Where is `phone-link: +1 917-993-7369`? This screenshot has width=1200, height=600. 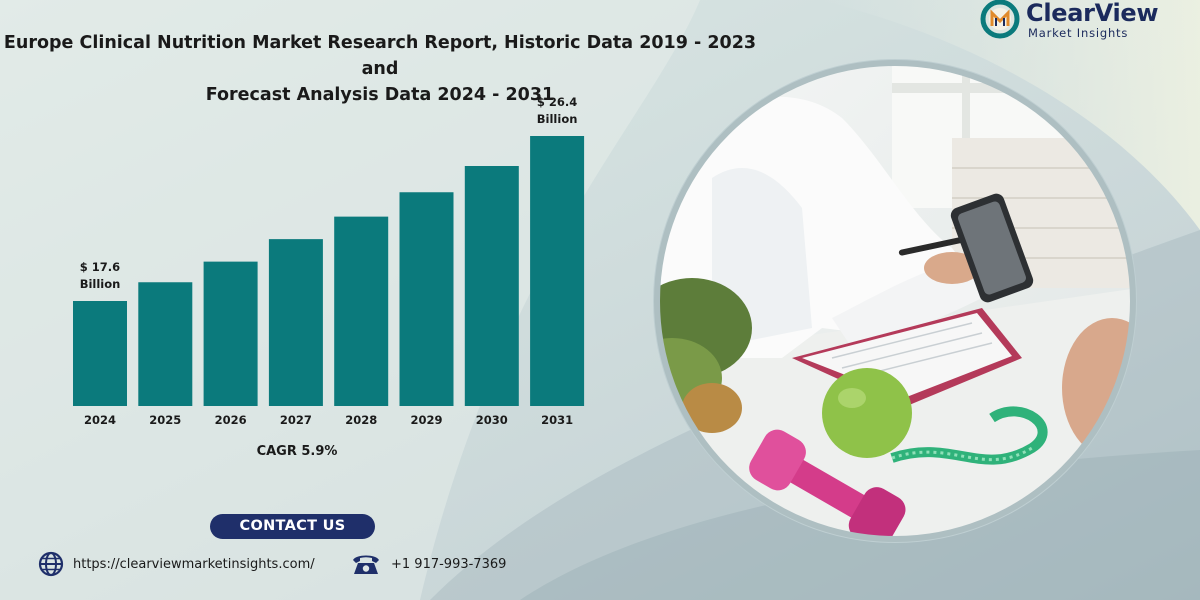 phone-link: +1 917-993-7369 is located at coordinates (428, 564).